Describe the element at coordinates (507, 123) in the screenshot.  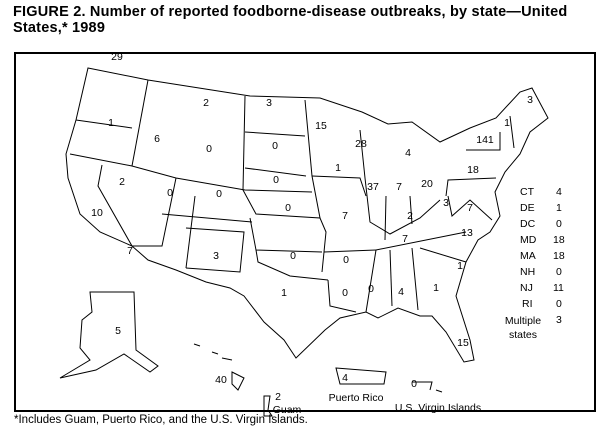
I see `state-value-vt: 1` at that location.